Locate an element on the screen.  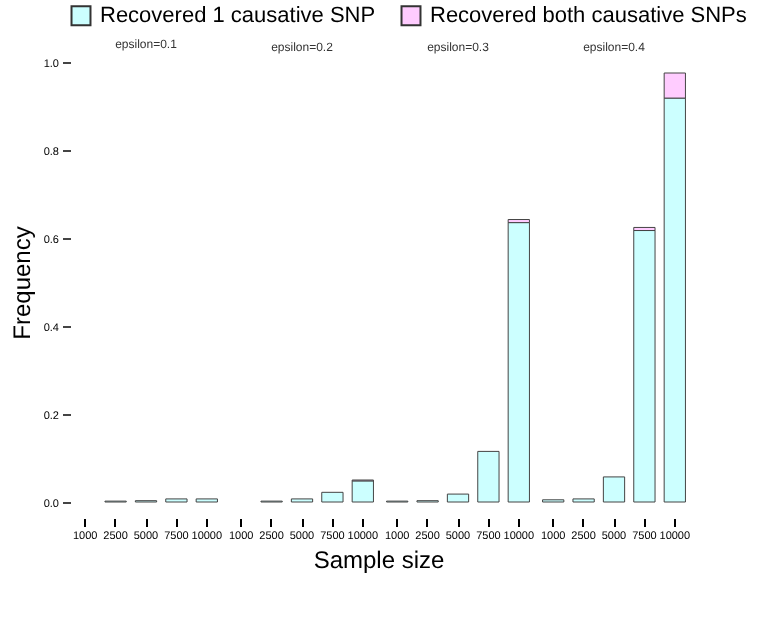
x-axis-title: Sample size is located at coordinates (379, 560).